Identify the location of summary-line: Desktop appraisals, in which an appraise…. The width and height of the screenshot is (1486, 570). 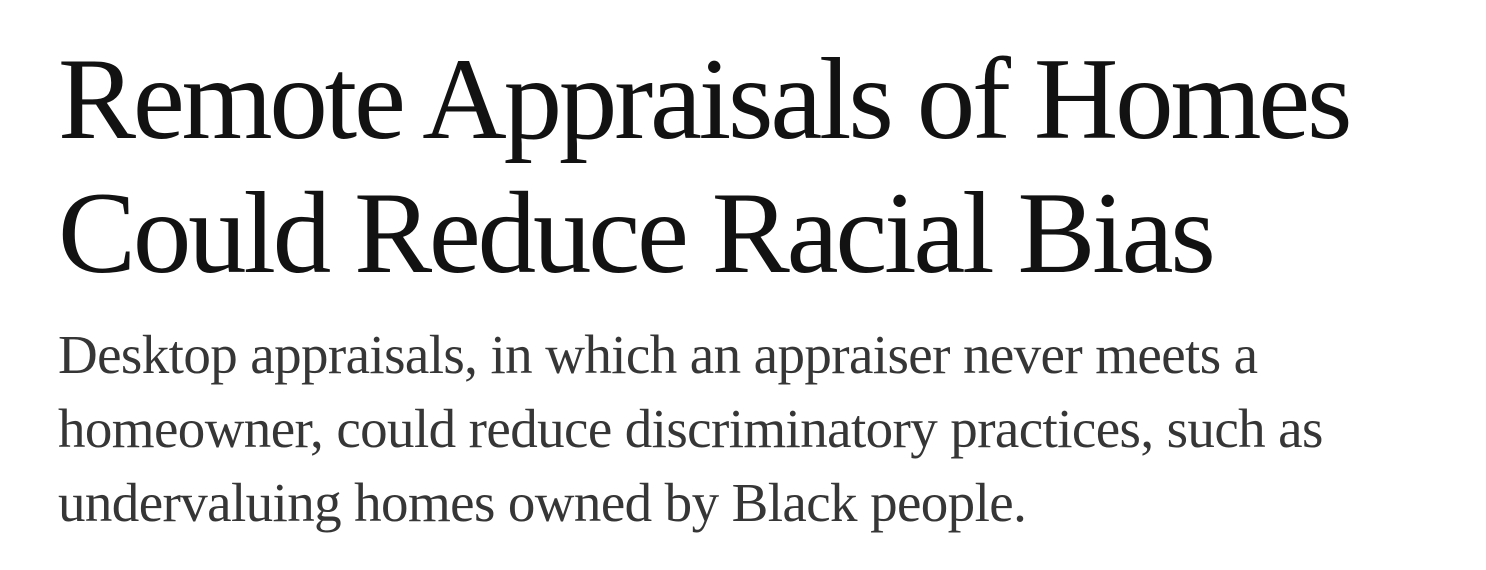
(658, 354).